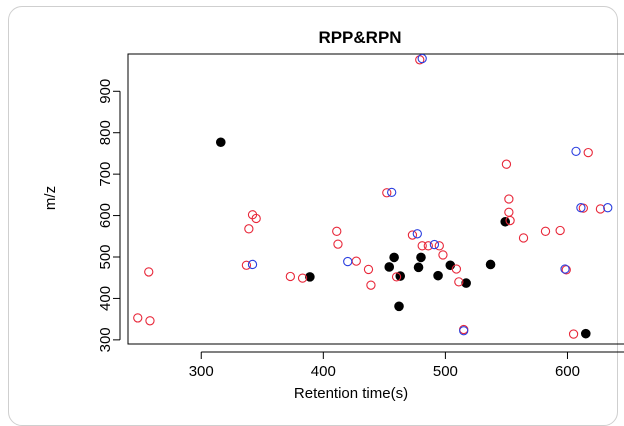 Image resolution: width=624 pixels, height=426 pixels. I want to click on y-tick-label: 500, so click(105, 256).